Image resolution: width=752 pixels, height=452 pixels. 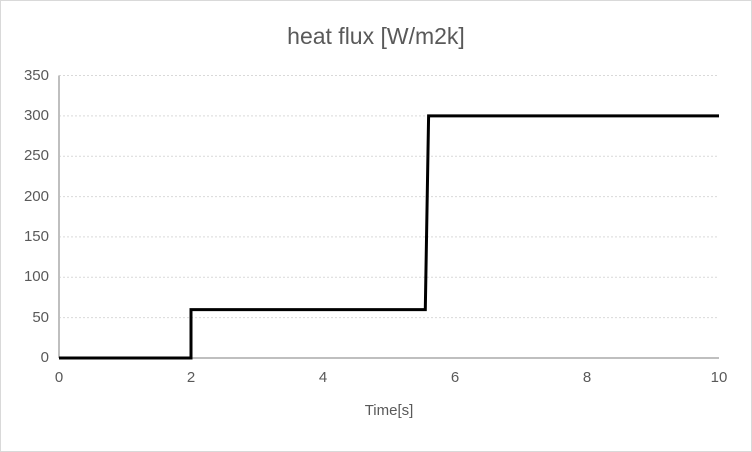 I want to click on y-tick-label-300: 300, so click(x=36, y=115).